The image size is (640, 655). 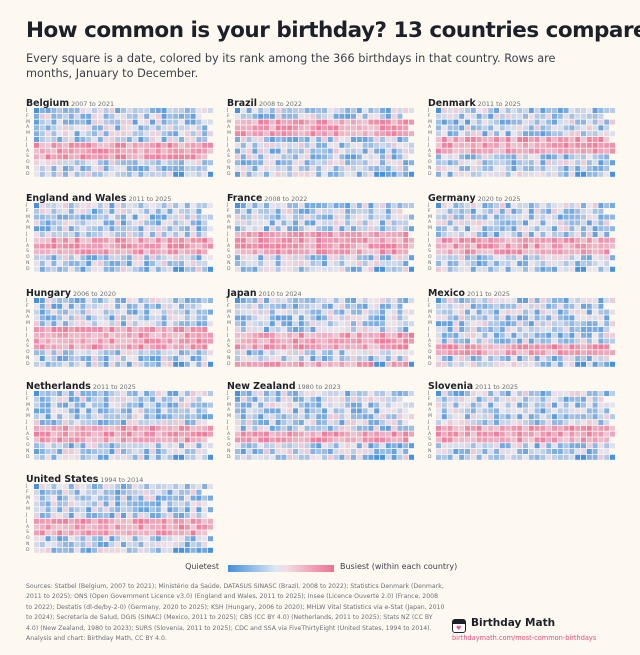 What do you see at coordinates (58, 386) in the screenshot?
I see `country-name: Netherlands` at bounding box center [58, 386].